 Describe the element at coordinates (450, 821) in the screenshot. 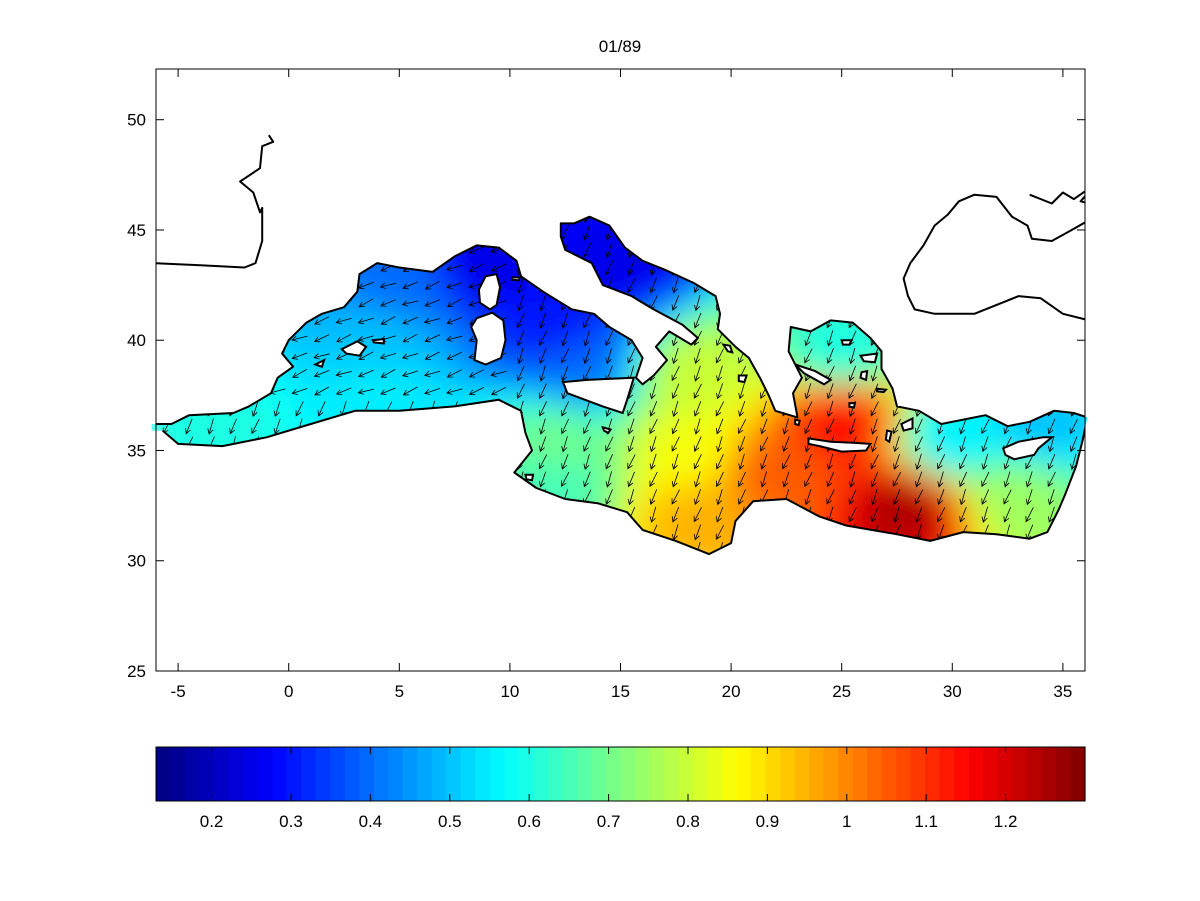

I see `colorbar-tick-label: 0.5` at that location.